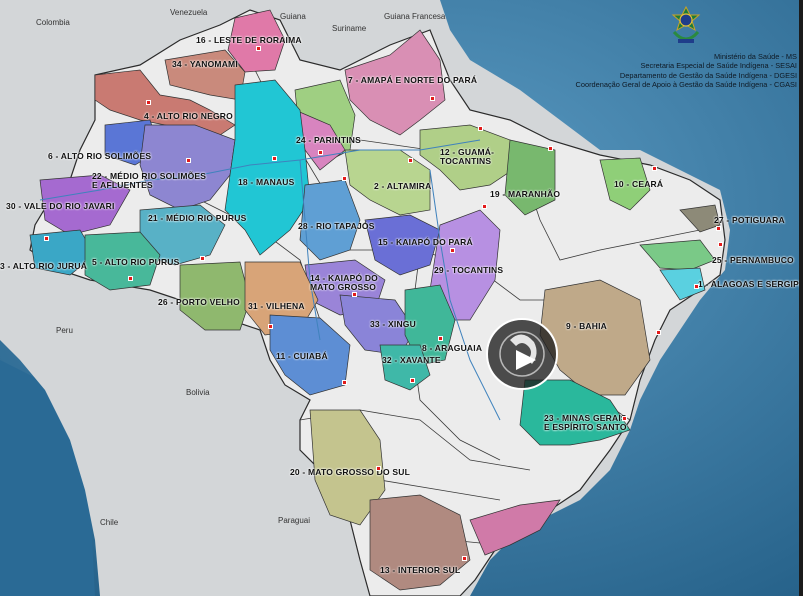  What do you see at coordinates (525, 194) in the screenshot?
I see `dsei-label-maranhao: 19 - MARANHÃO` at bounding box center [525, 194].